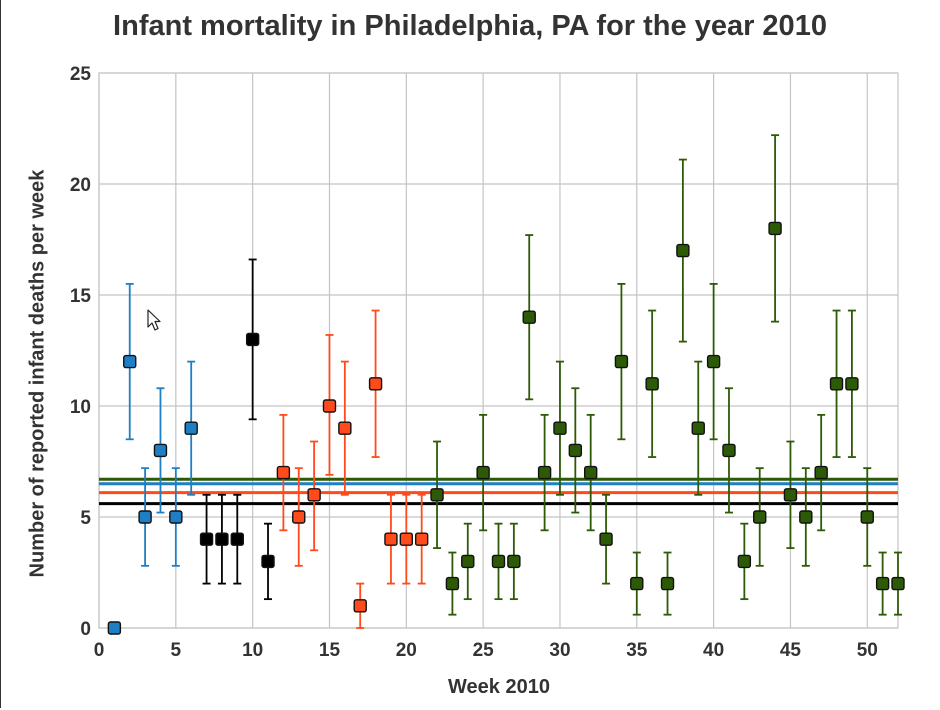 The width and height of the screenshot is (940, 710). Describe the element at coordinates (81, 296) in the screenshot. I see `y-tick-label: 15` at that location.